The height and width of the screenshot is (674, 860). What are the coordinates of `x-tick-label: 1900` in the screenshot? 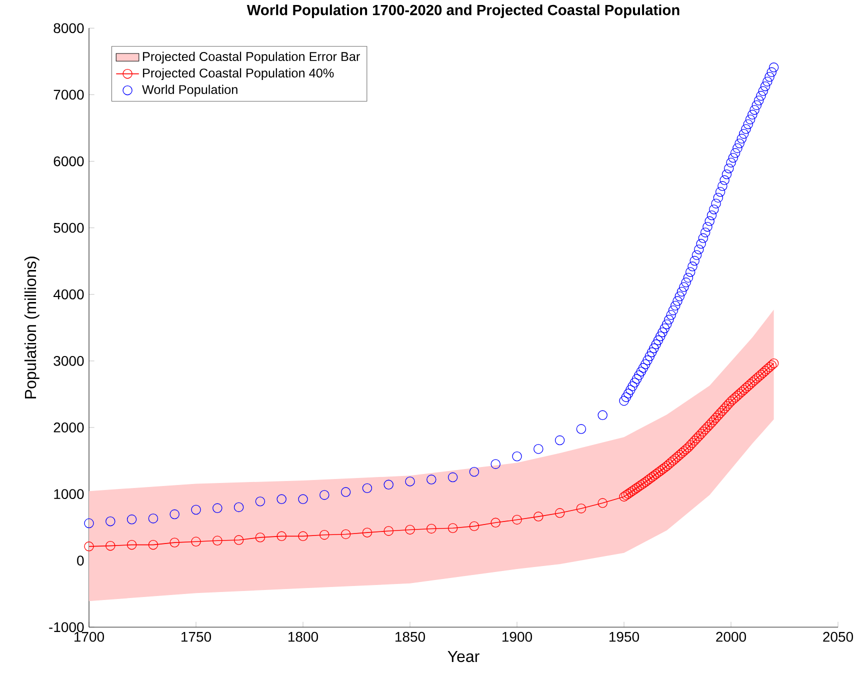 It's located at (517, 637).